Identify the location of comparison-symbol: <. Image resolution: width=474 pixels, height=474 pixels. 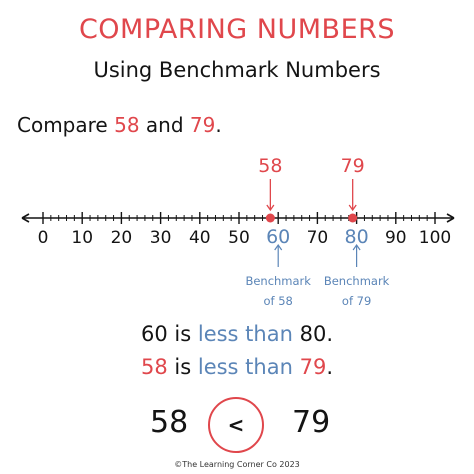
(236, 425).